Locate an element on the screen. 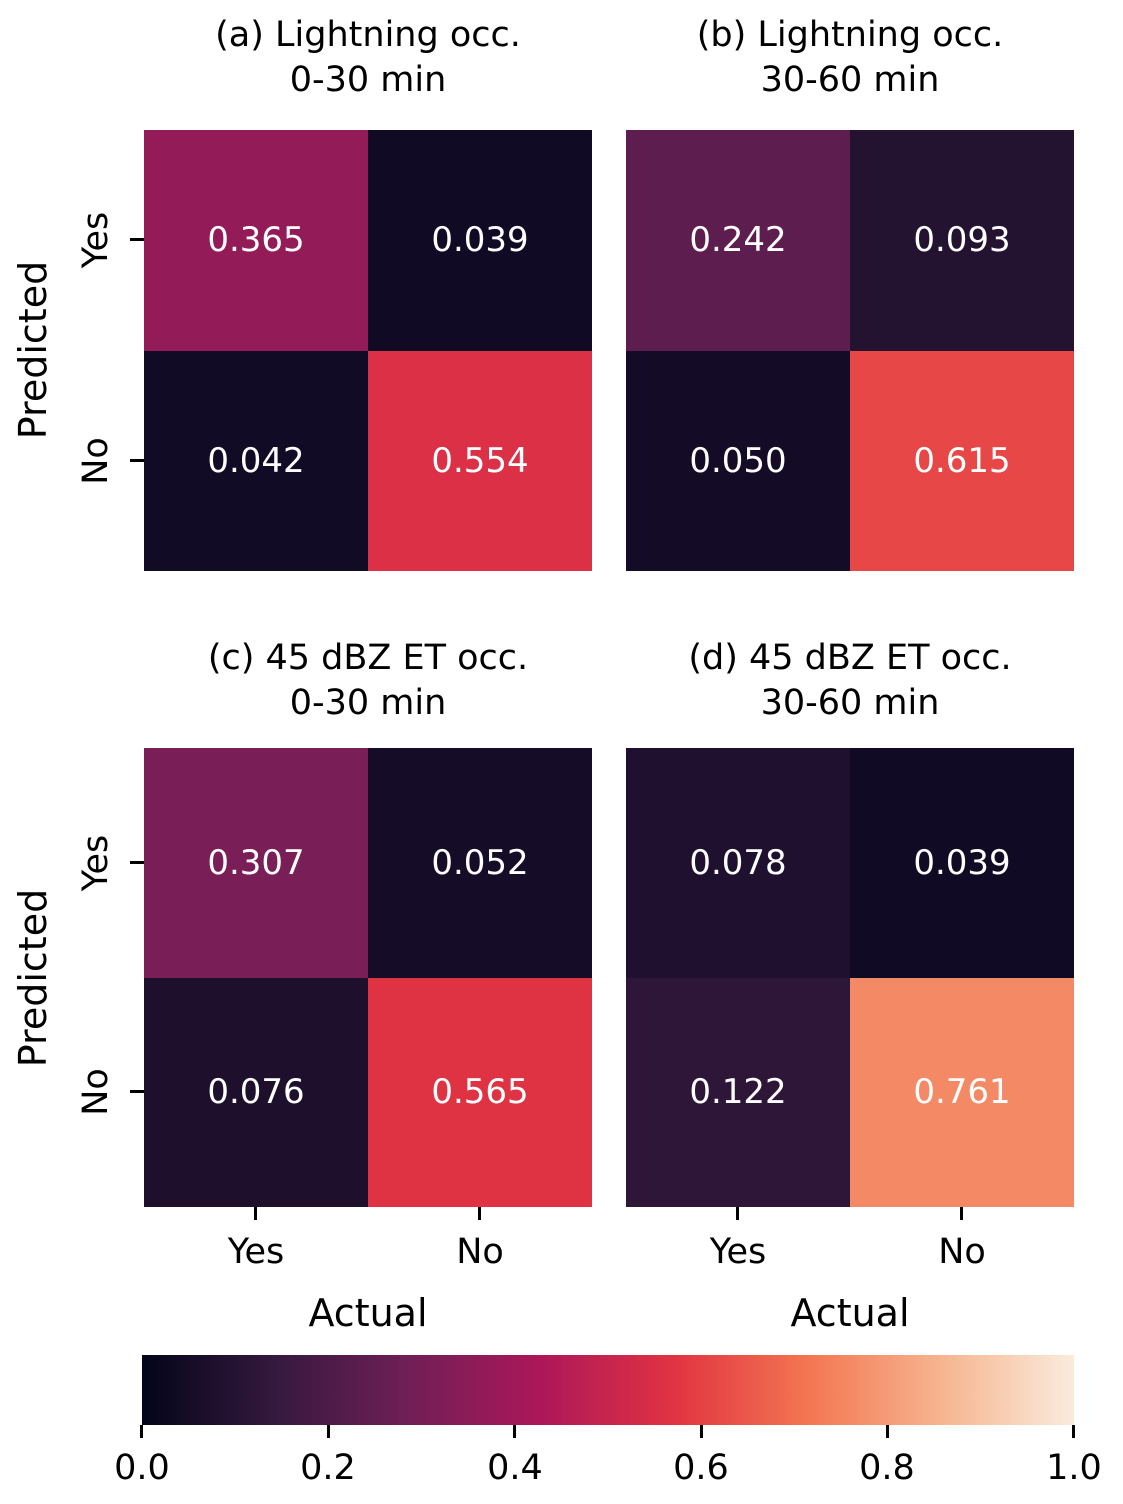  heatmap-cell: 0.042 is located at coordinates (256, 460).